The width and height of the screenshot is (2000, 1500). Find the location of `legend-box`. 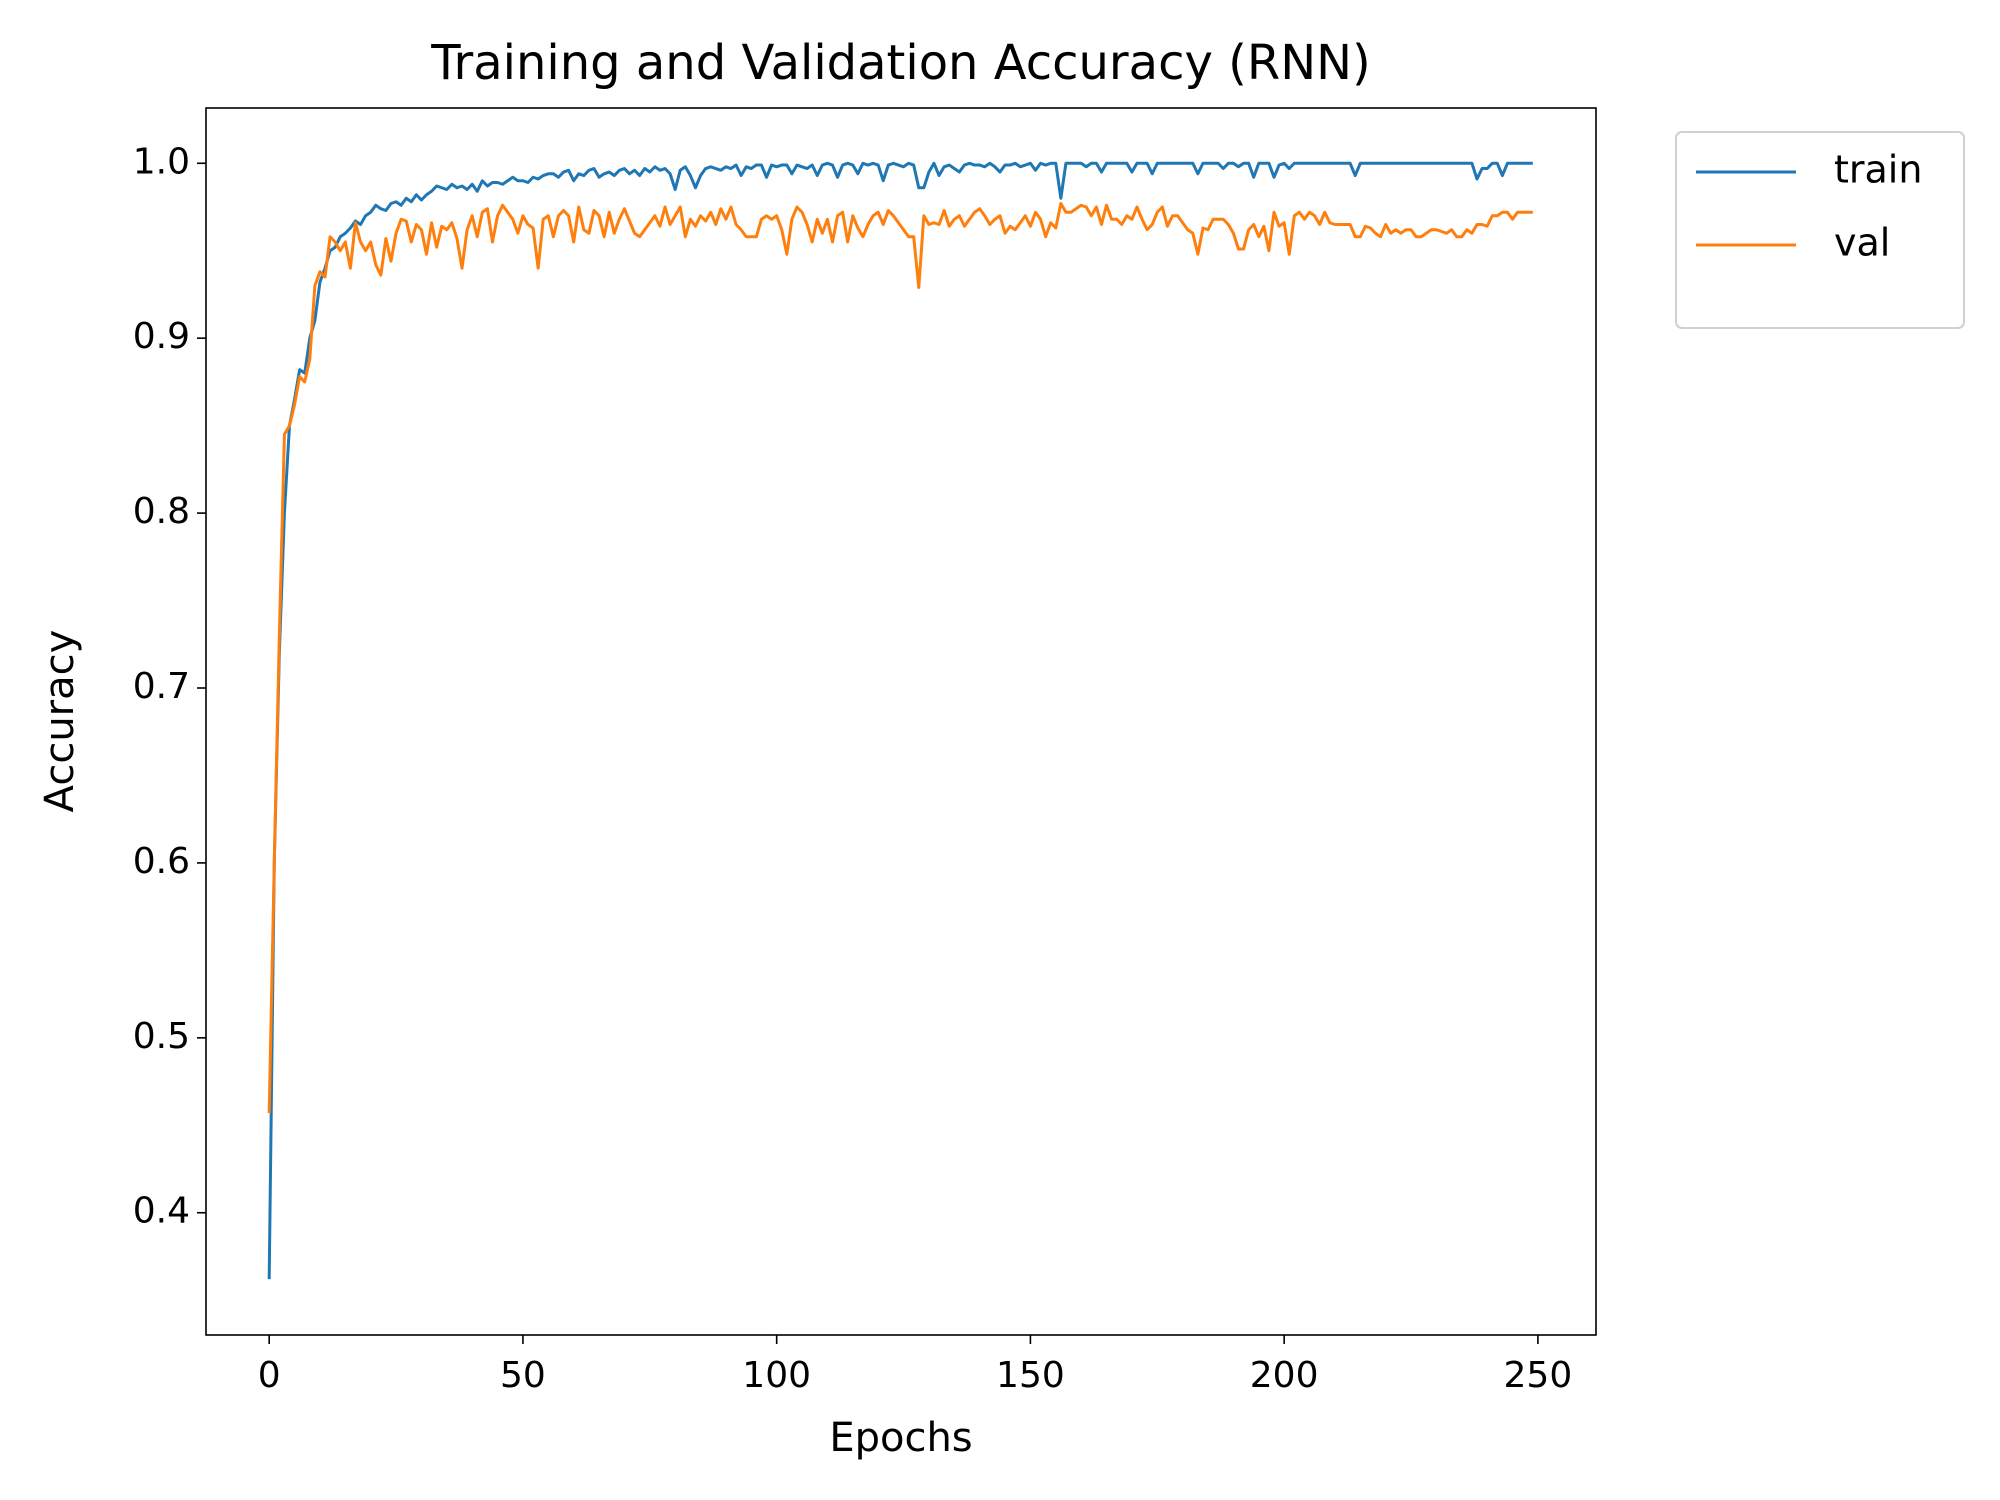

legend-box is located at coordinates (1820, 230).